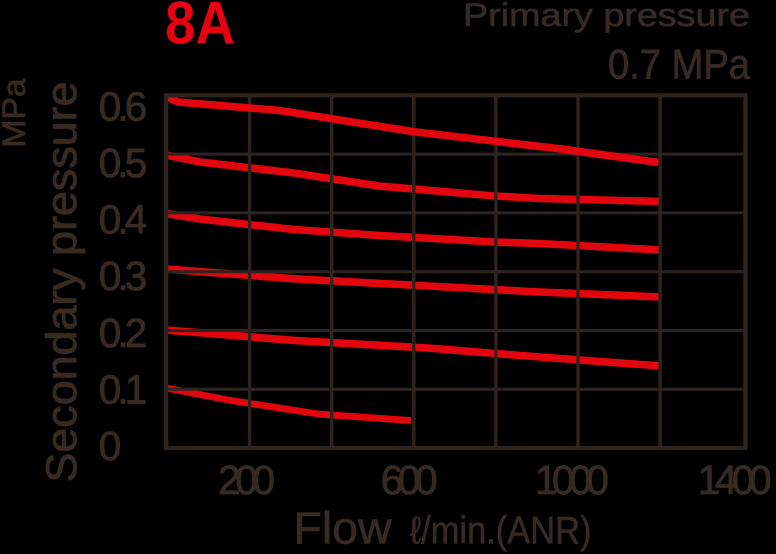  I want to click on svg-text: MPa, so click(16, 112).